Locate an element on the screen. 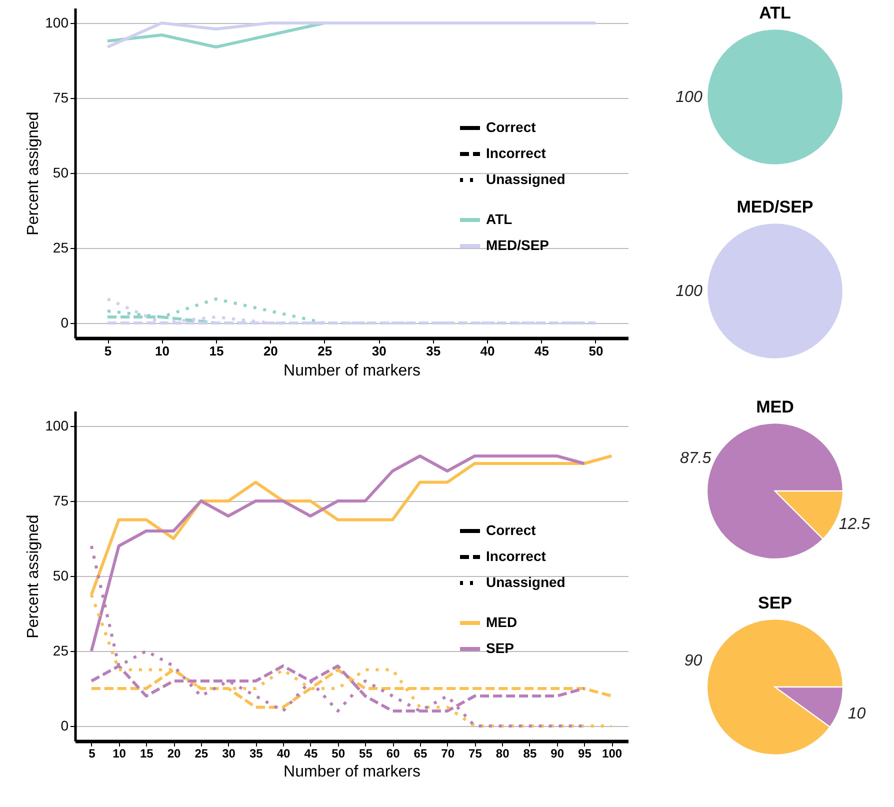 The width and height of the screenshot is (894, 807). data-label: 90 is located at coordinates (693, 661).